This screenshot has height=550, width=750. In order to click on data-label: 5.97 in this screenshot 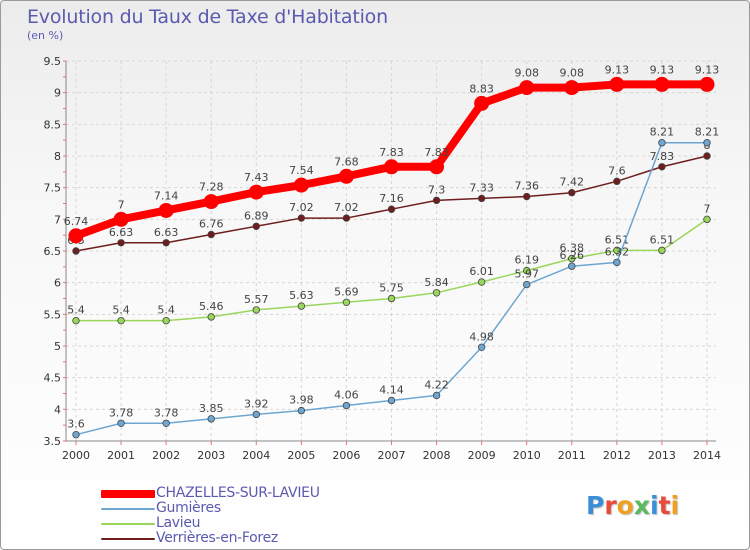, I will do `click(526, 274)`.